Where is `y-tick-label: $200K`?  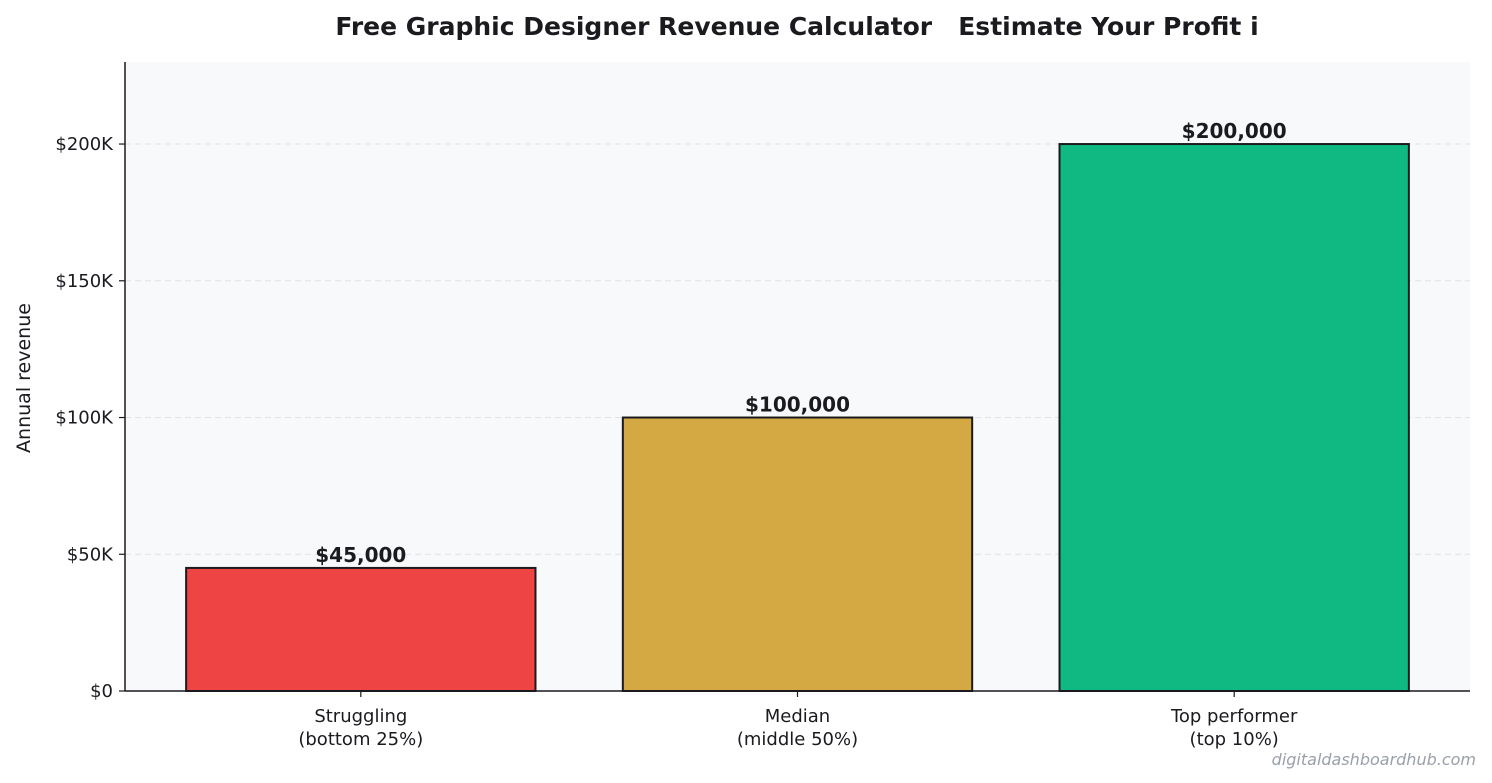 y-tick-label: $200K is located at coordinates (84, 144).